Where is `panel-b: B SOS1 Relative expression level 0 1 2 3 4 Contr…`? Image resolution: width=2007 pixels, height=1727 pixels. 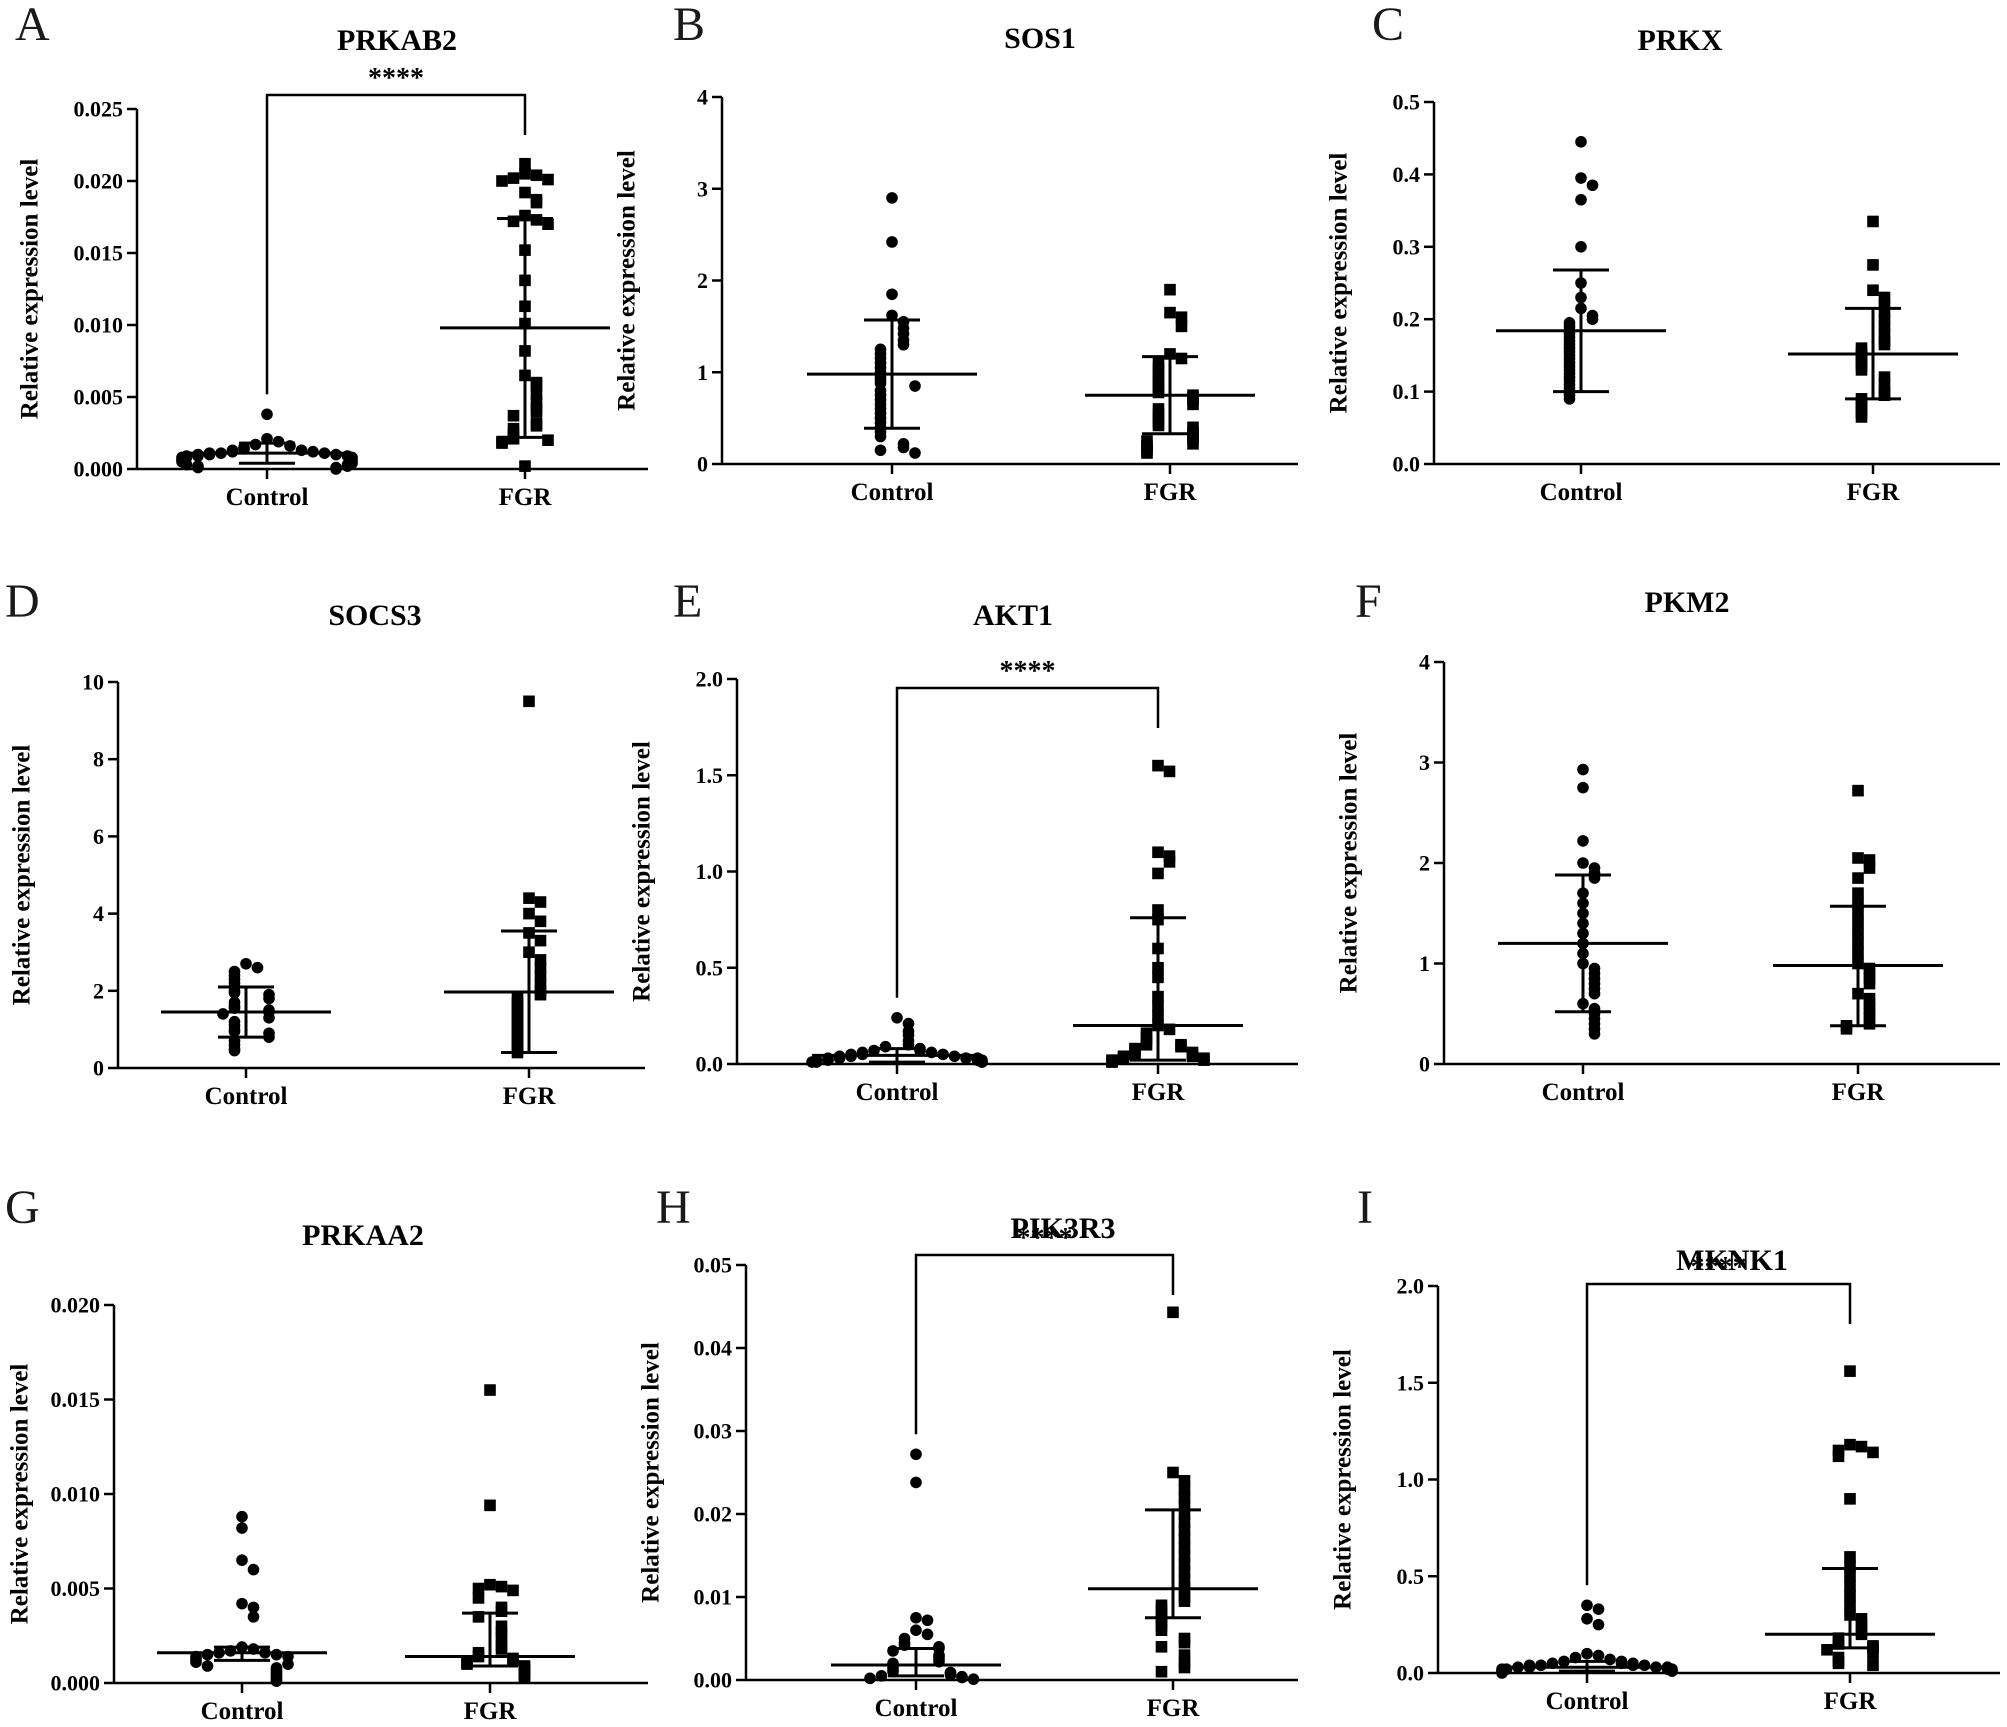
panel-b: B SOS1 Relative expression level 0 1 2 3 4 Contr… is located at coordinates (956, 253).